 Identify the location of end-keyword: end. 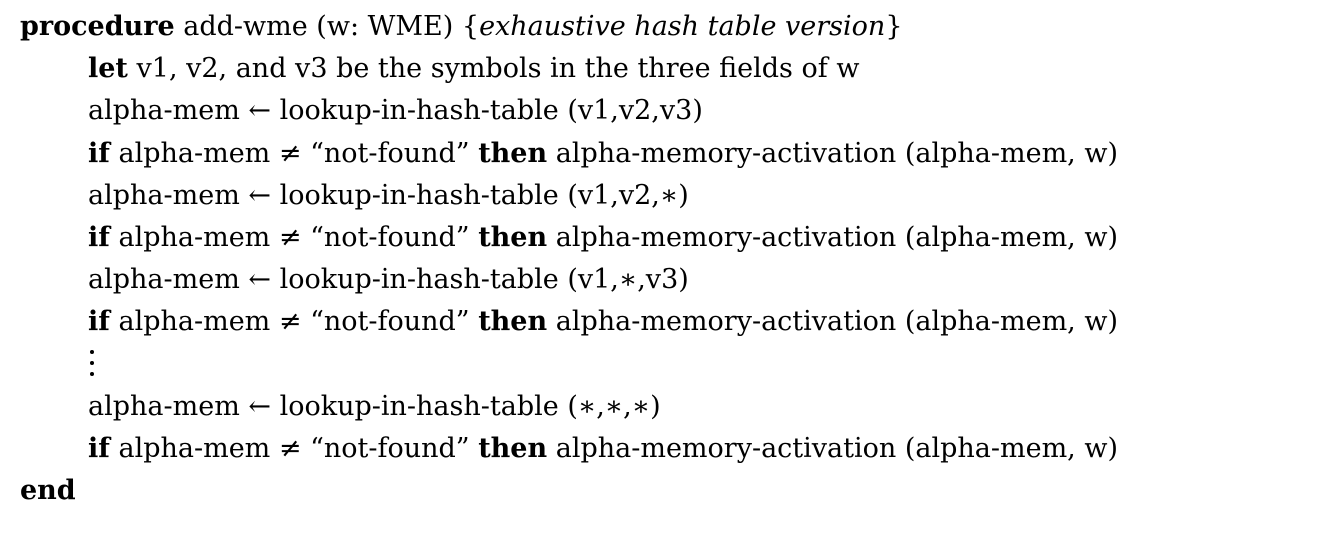
(48, 491).